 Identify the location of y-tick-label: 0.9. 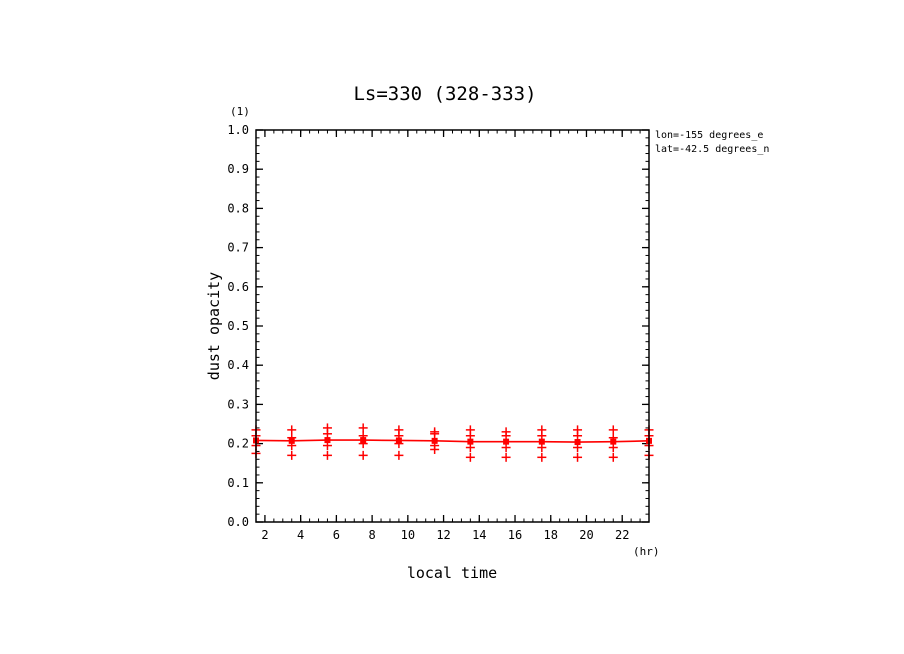
(238, 169).